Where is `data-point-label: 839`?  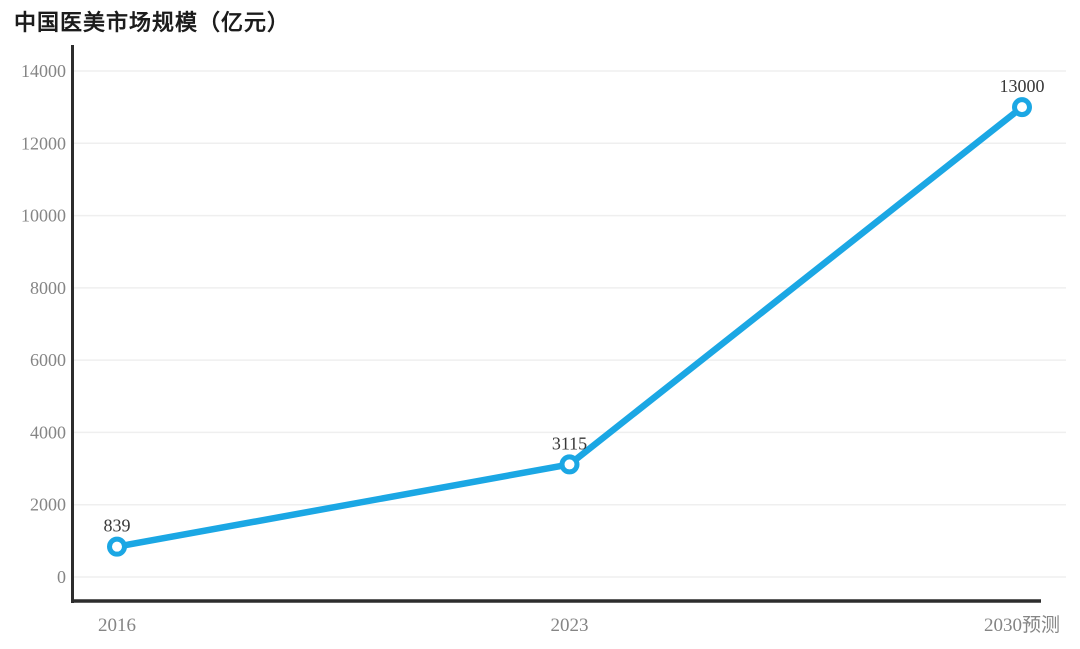
data-point-label: 839 is located at coordinates (117, 526).